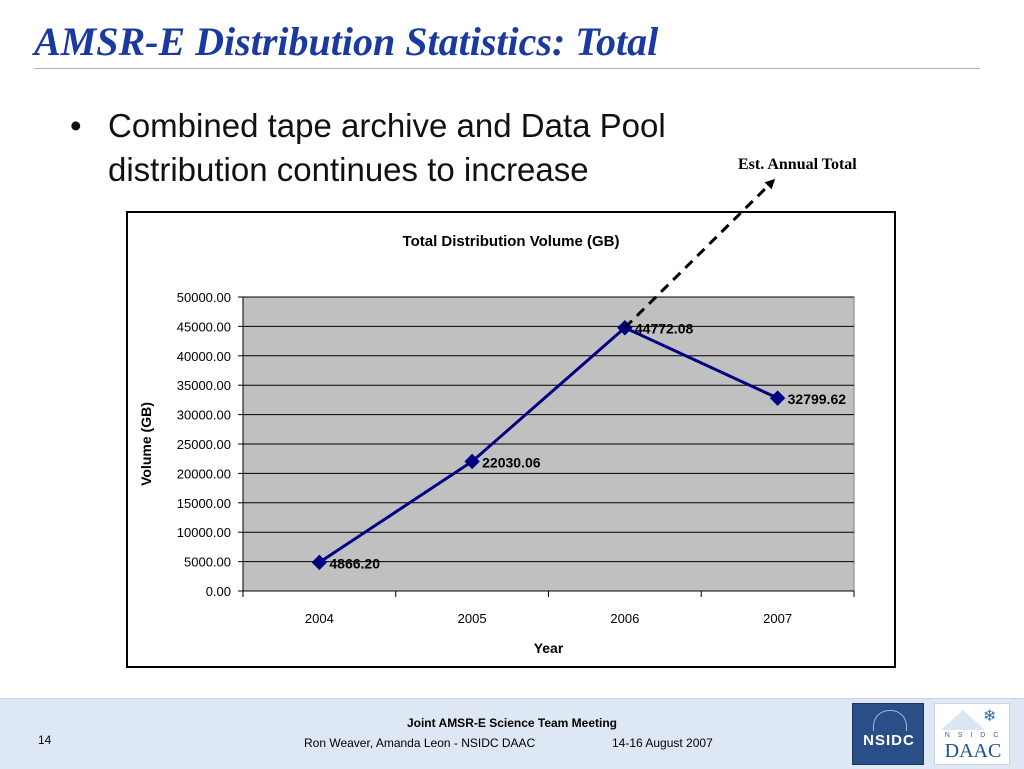 The width and height of the screenshot is (1024, 769). I want to click on nsidc-logo-text: NSIDC, so click(889, 740).